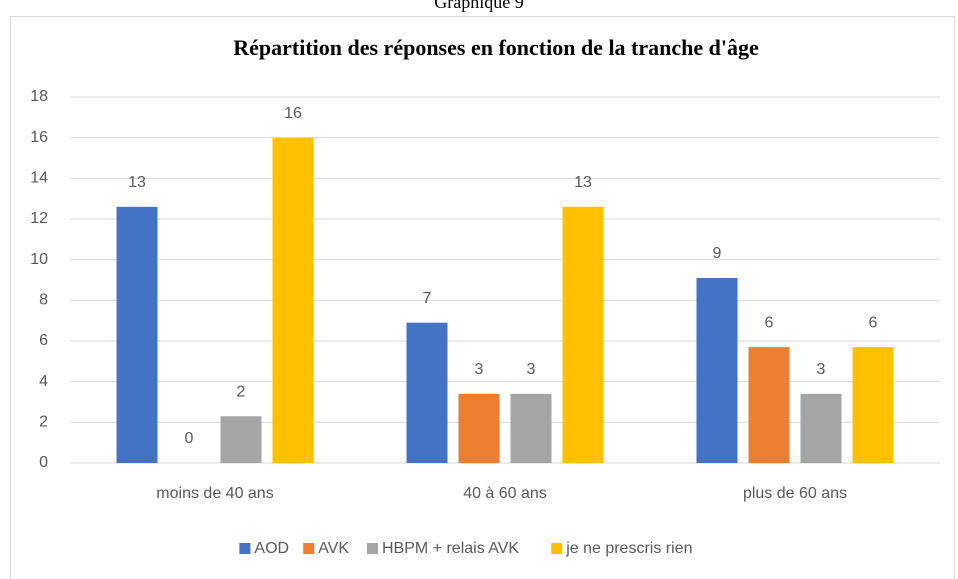 This screenshot has height=579, width=958. I want to click on legend-label: AOD, so click(271, 548).